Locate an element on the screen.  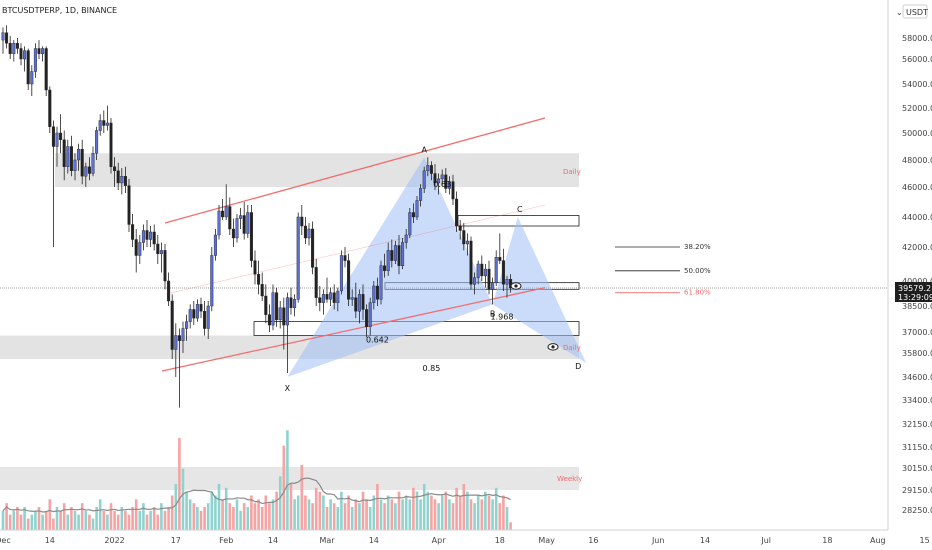
weekly-zone is located at coordinates (289, 478).